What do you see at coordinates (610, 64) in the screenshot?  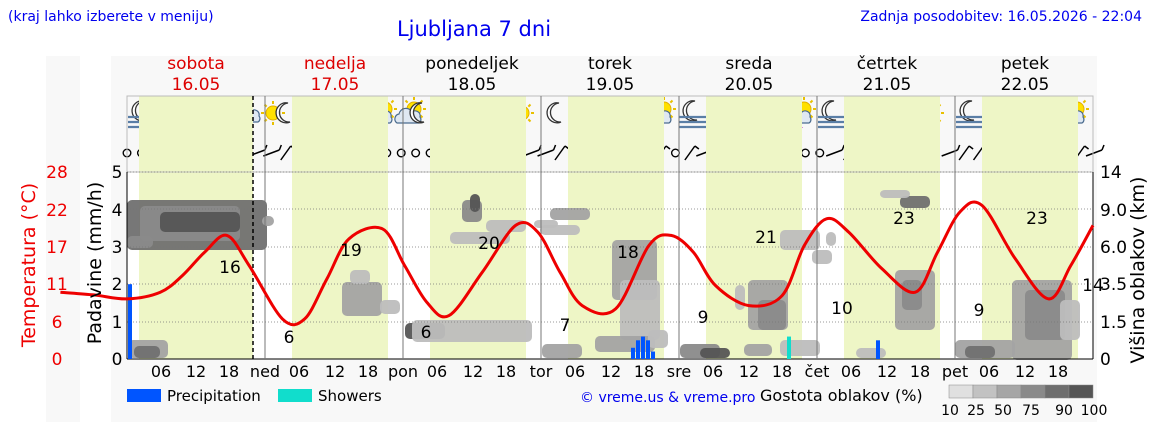 I see `day-name: torek` at bounding box center [610, 64].